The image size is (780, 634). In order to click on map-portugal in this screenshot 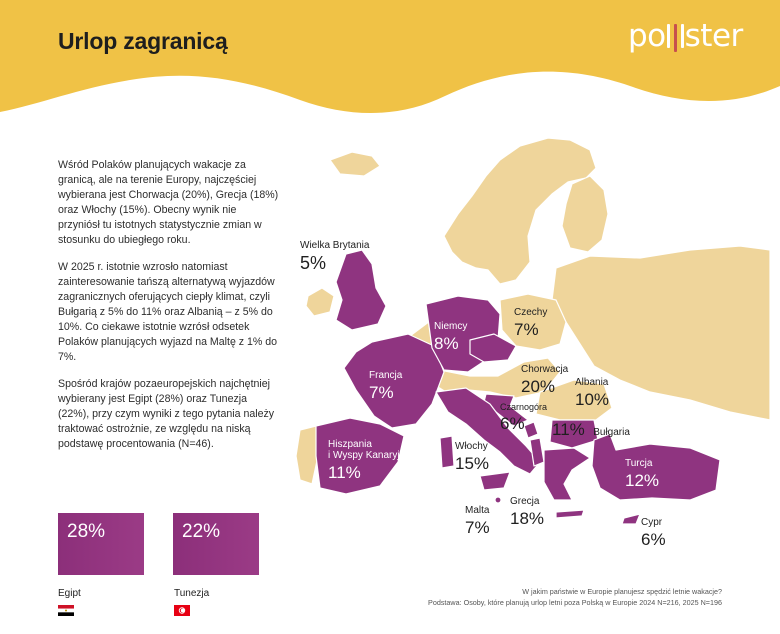, I will do `click(307, 455)`.